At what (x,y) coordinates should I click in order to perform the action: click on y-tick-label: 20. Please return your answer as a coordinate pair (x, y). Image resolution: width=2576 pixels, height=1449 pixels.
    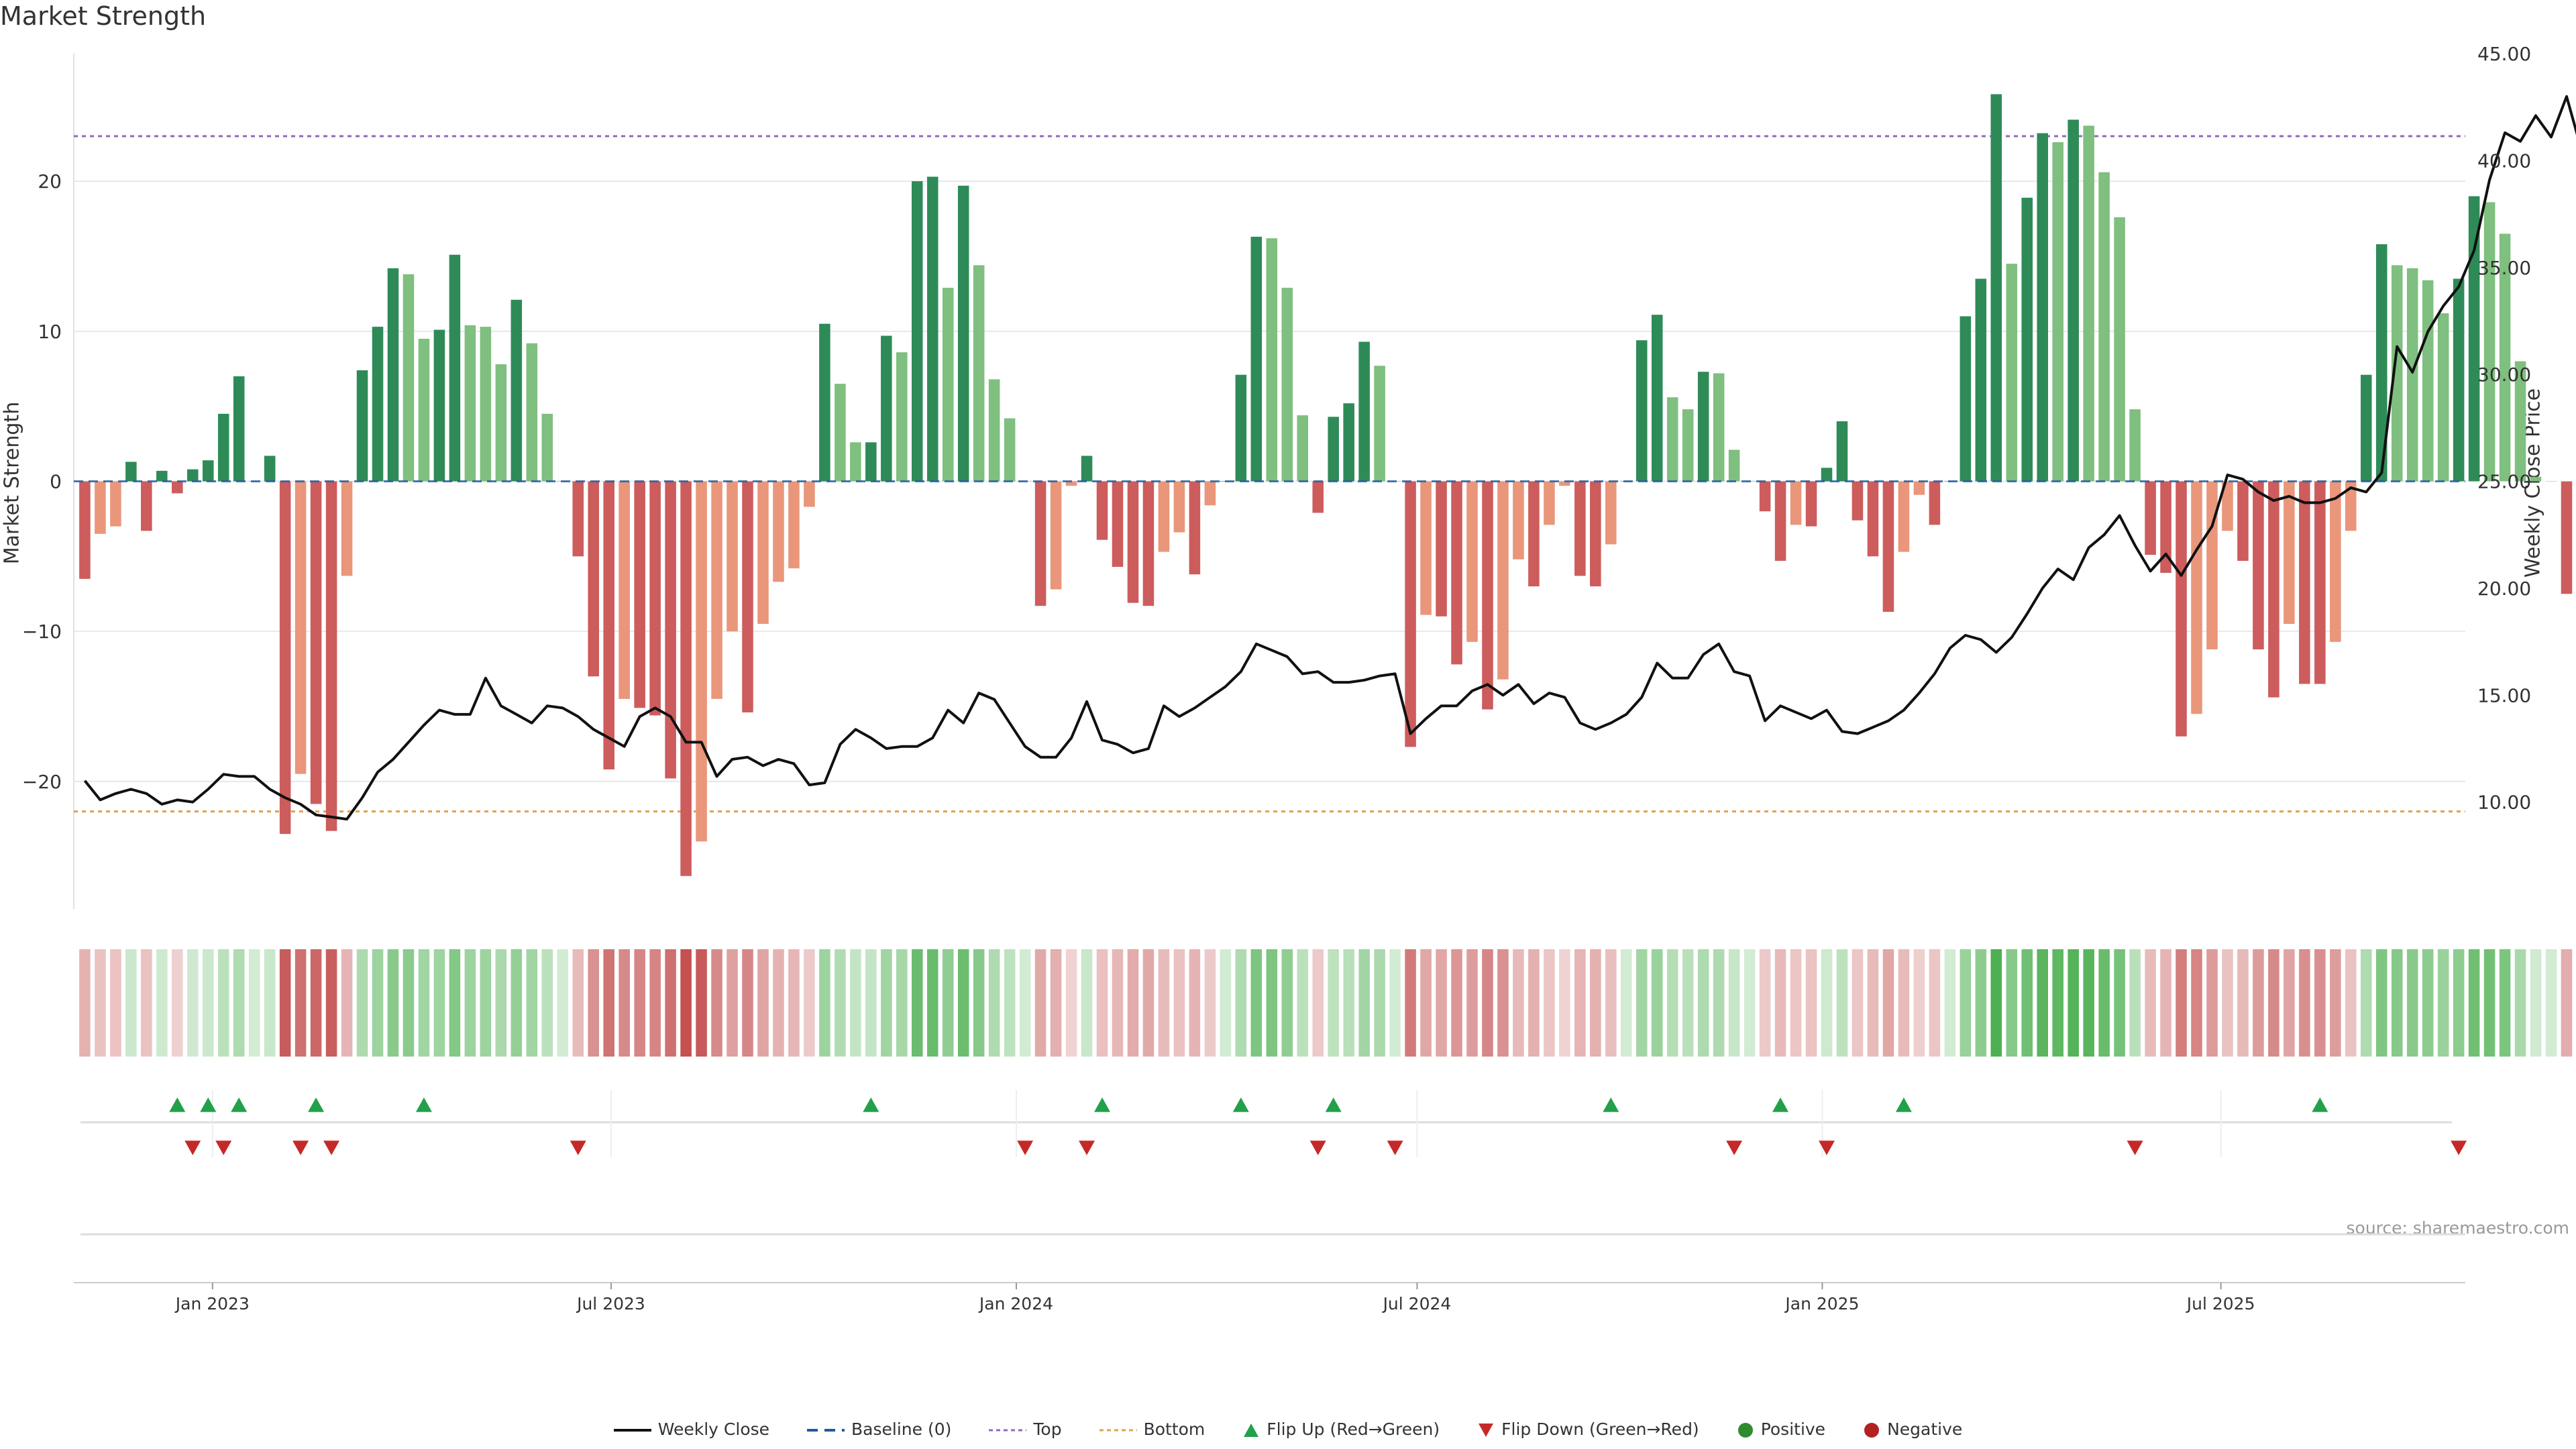
    Looking at the image, I should click on (50, 181).